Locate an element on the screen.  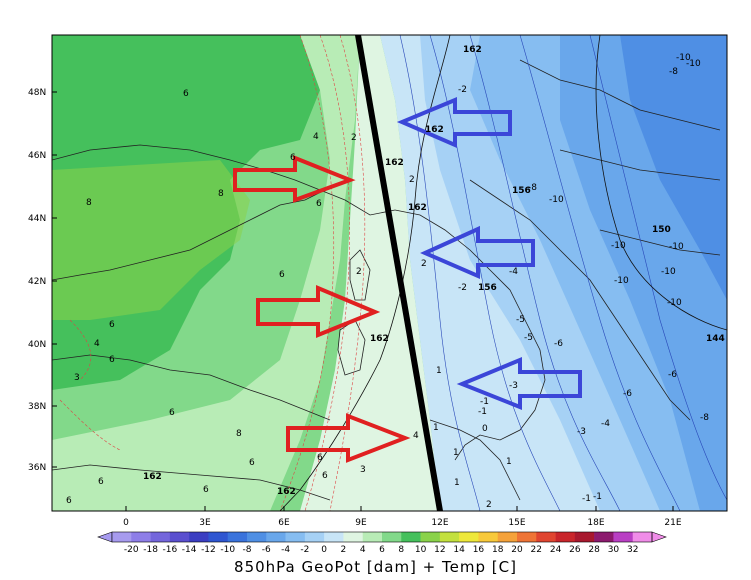
colorbar-label: -18 is located at coordinates (150, 550).